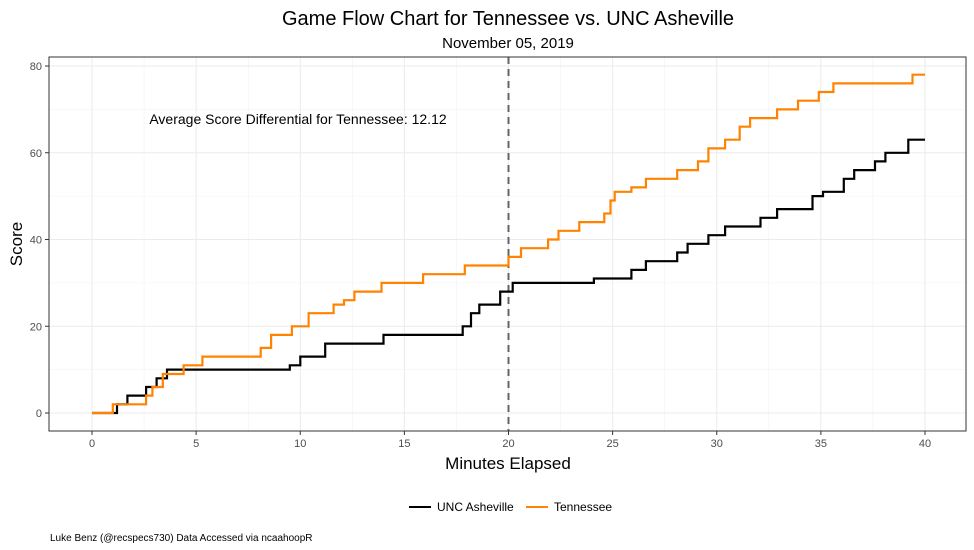  What do you see at coordinates (613, 444) in the screenshot?
I see `x-tick-label: 25` at bounding box center [613, 444].